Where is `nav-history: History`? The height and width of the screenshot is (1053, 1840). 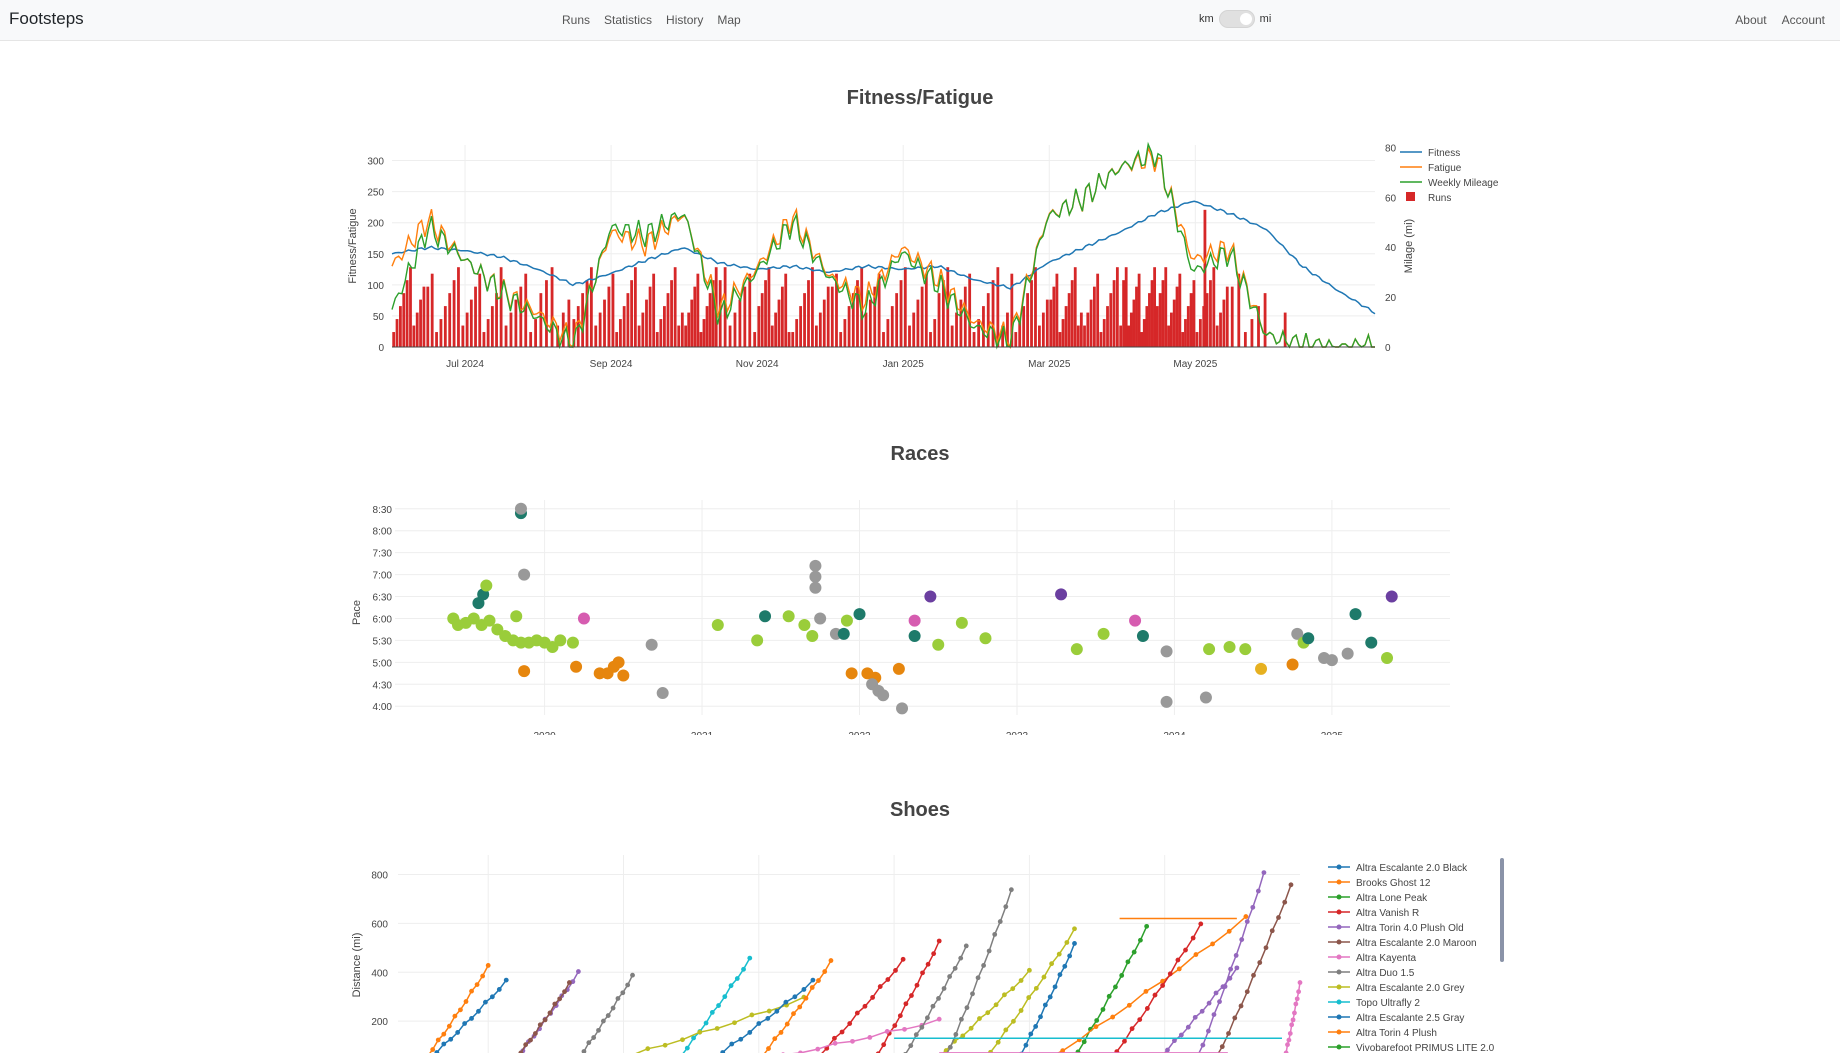
nav-history: History is located at coordinates (685, 20).